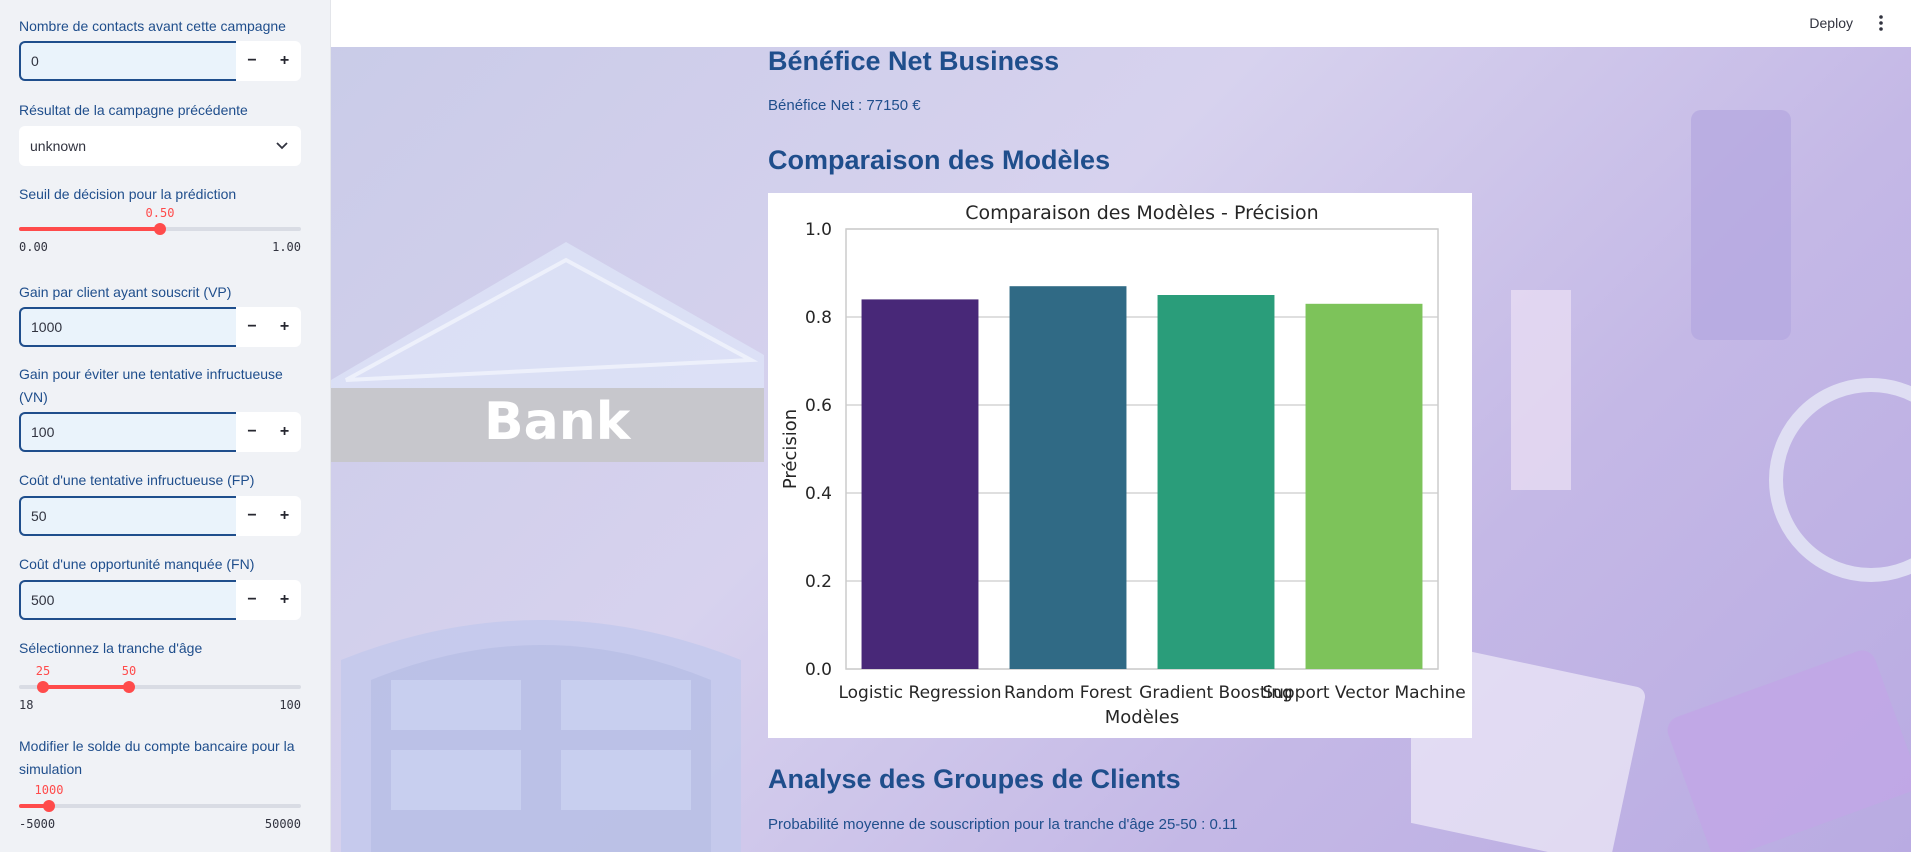 The height and width of the screenshot is (852, 1911). What do you see at coordinates (818, 406) in the screenshot?
I see `y-tick-label: 0.6` at bounding box center [818, 406].